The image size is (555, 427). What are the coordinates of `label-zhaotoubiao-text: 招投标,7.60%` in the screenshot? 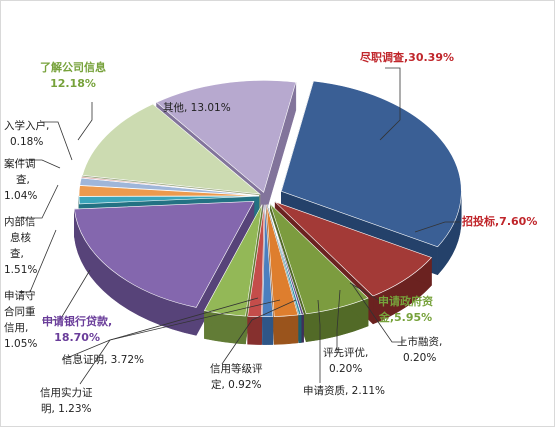 It's located at (500, 221).